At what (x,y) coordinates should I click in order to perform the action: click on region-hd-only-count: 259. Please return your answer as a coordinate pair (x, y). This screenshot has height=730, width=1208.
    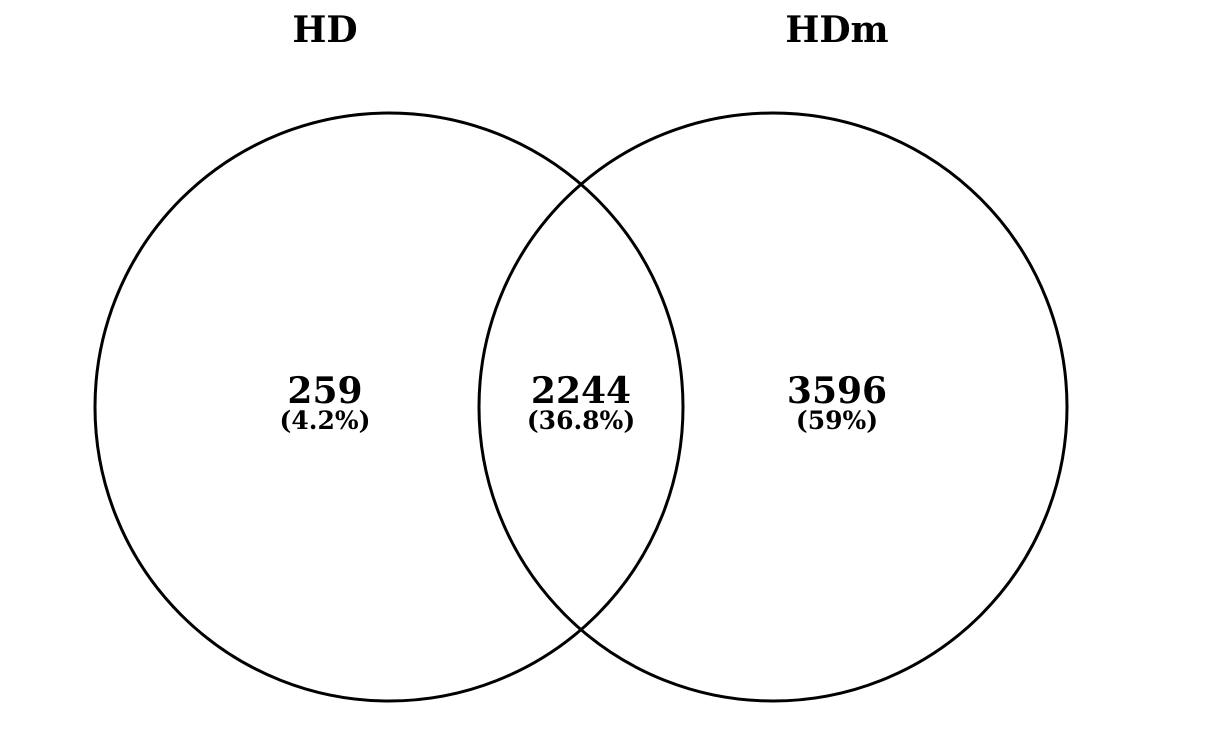
    Looking at the image, I should click on (324, 391).